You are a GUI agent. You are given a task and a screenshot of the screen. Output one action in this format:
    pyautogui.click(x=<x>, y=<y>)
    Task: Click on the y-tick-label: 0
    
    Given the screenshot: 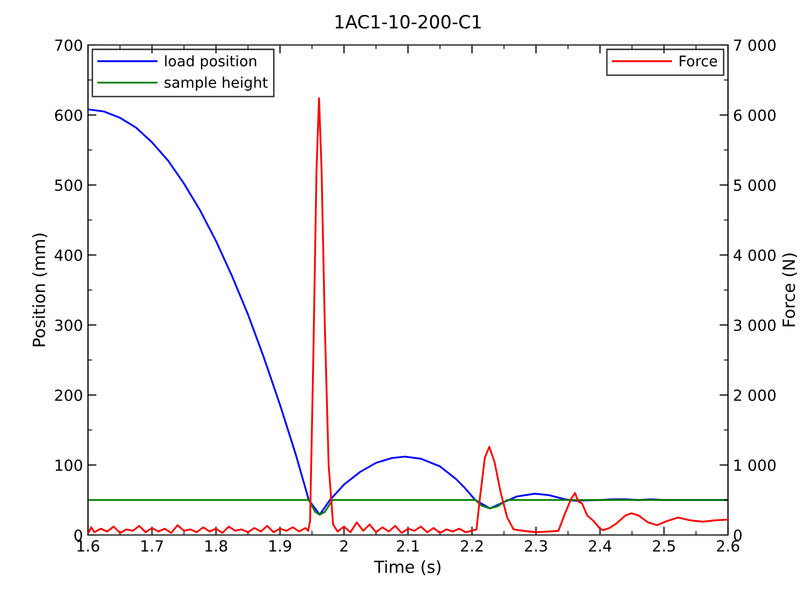 What is the action you would take?
    pyautogui.click(x=78, y=535)
    